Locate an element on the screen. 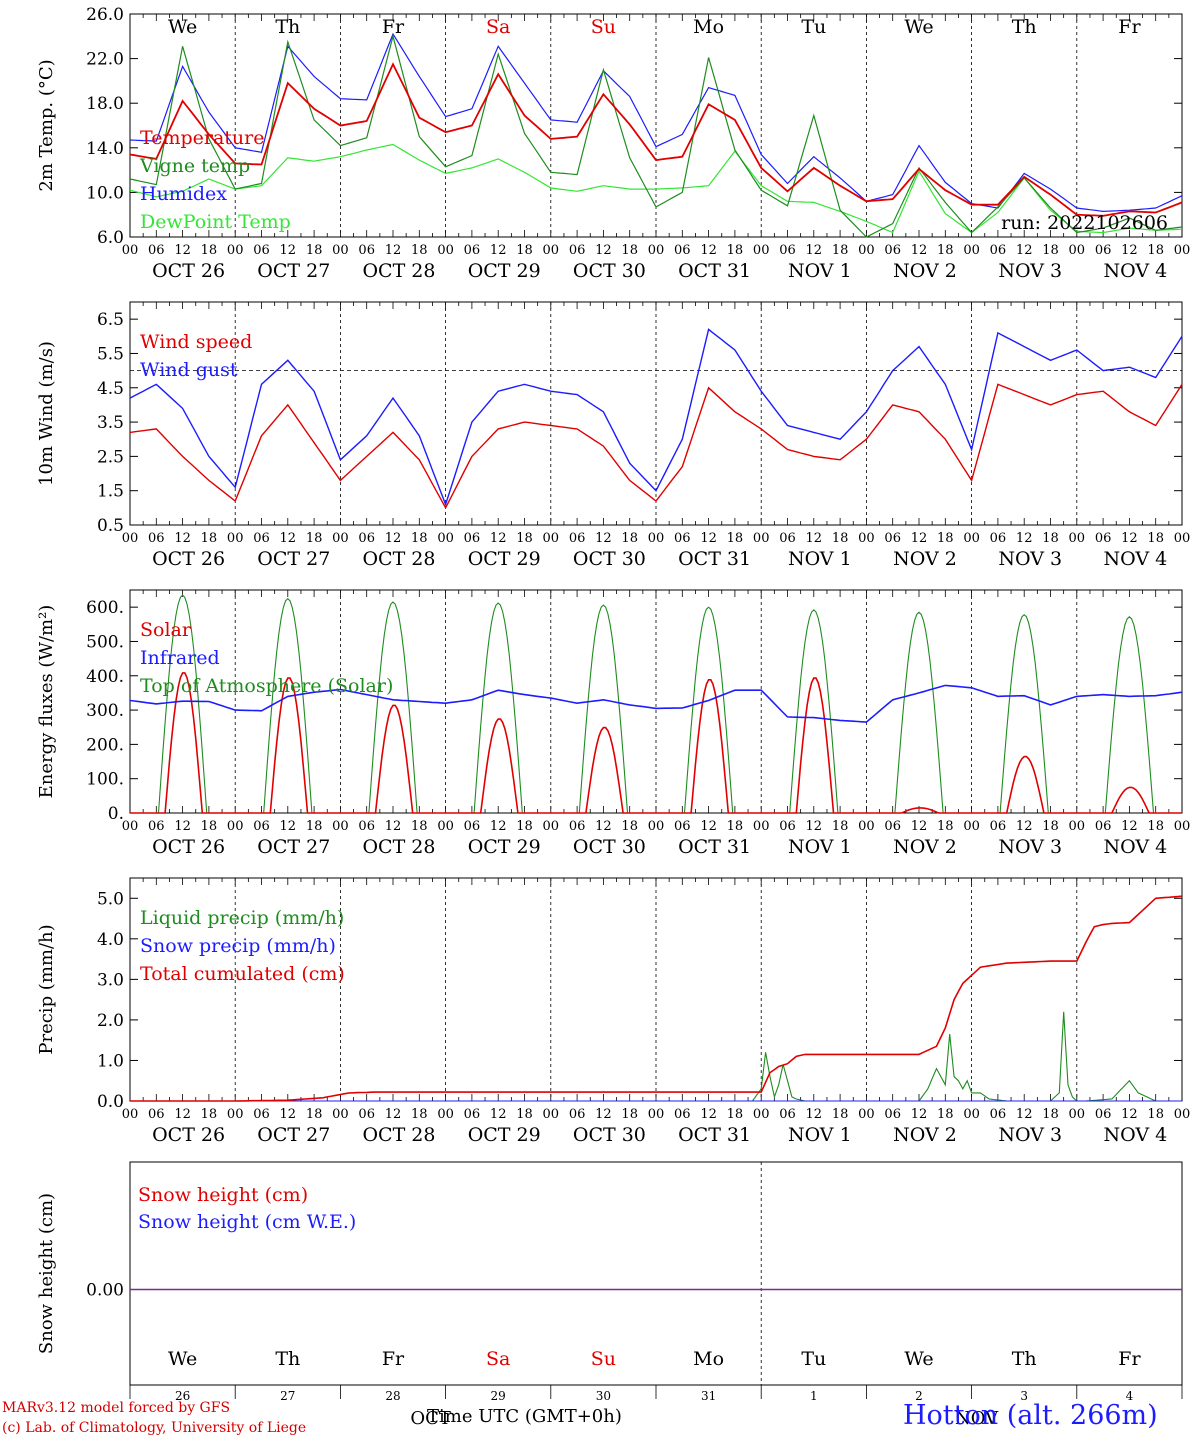 The width and height of the screenshot is (1194, 1440). day-number: 1 is located at coordinates (814, 1396).